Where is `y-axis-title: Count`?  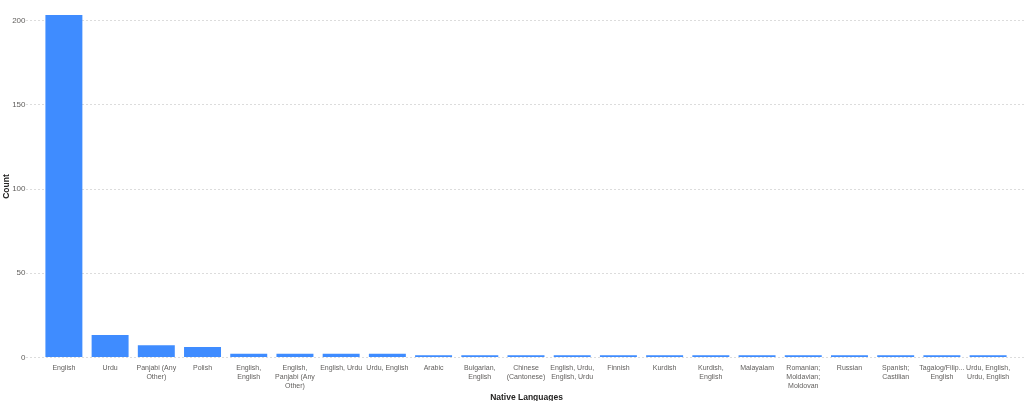
y-axis-title: Count is located at coordinates (6, 186).